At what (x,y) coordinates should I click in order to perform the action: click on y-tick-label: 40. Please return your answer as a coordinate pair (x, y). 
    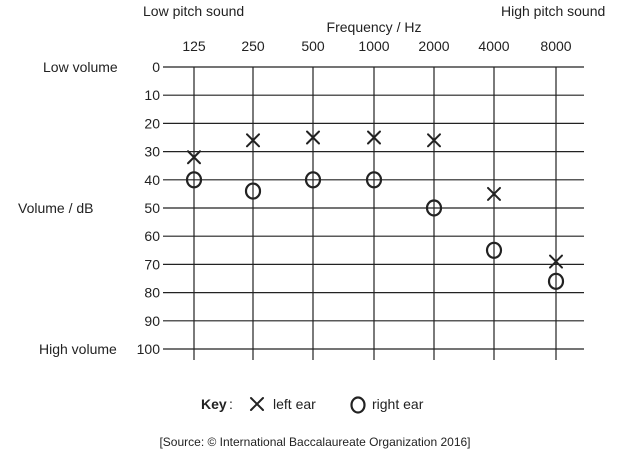
    Looking at the image, I should click on (152, 180).